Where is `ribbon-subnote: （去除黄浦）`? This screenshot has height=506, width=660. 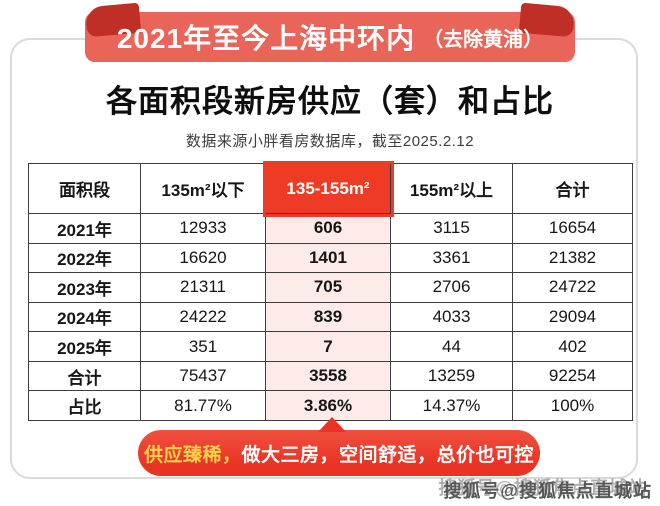
ribbon-subnote: （去除黄浦） is located at coordinates (483, 39).